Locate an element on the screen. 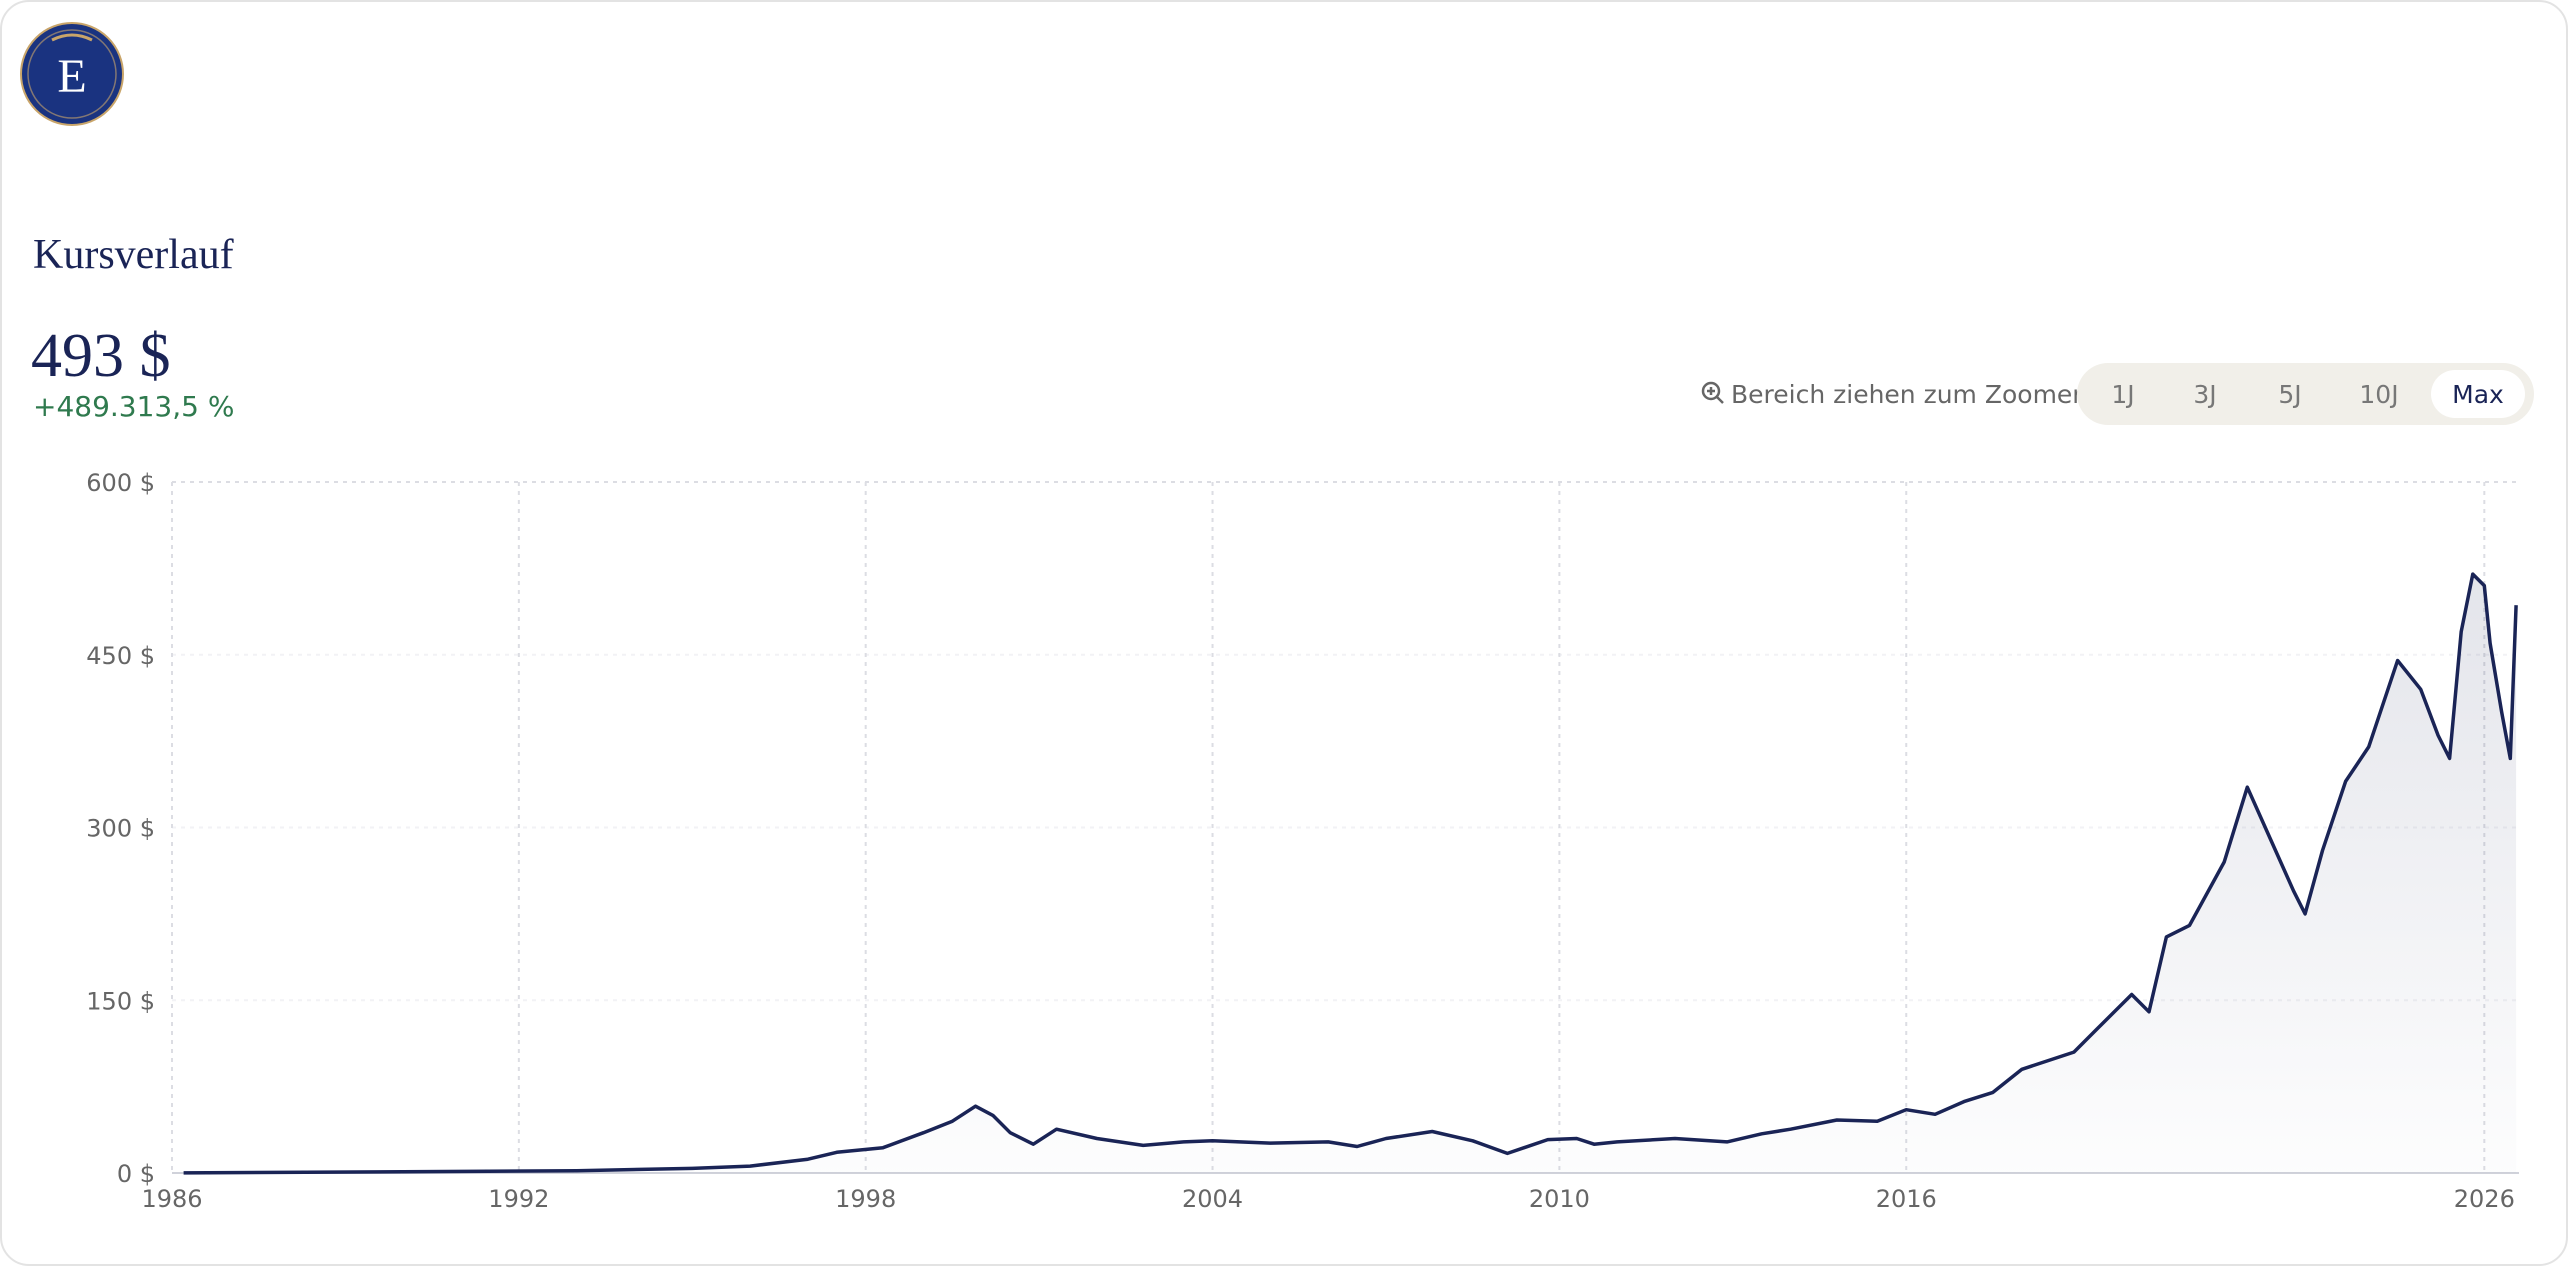 The image size is (2568, 1266). zoom-icon is located at coordinates (1712, 392).